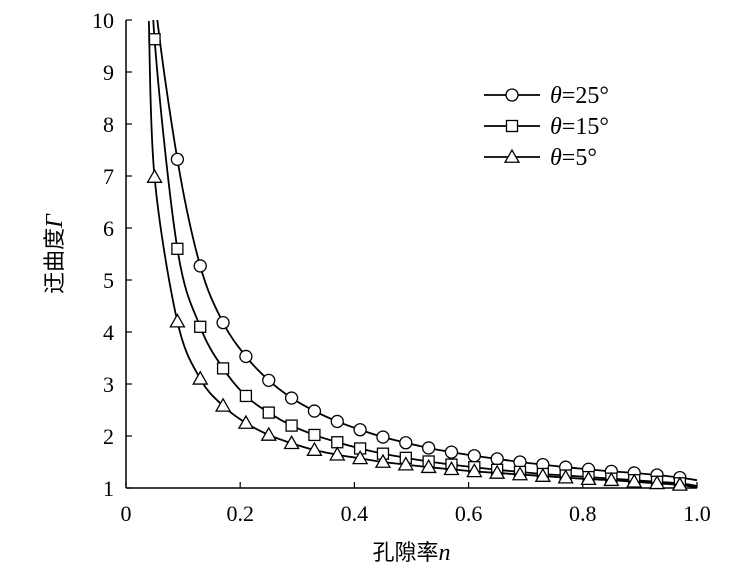 This screenshot has width=753, height=584. I want to click on legend-label: θ=5°, so click(573, 158).